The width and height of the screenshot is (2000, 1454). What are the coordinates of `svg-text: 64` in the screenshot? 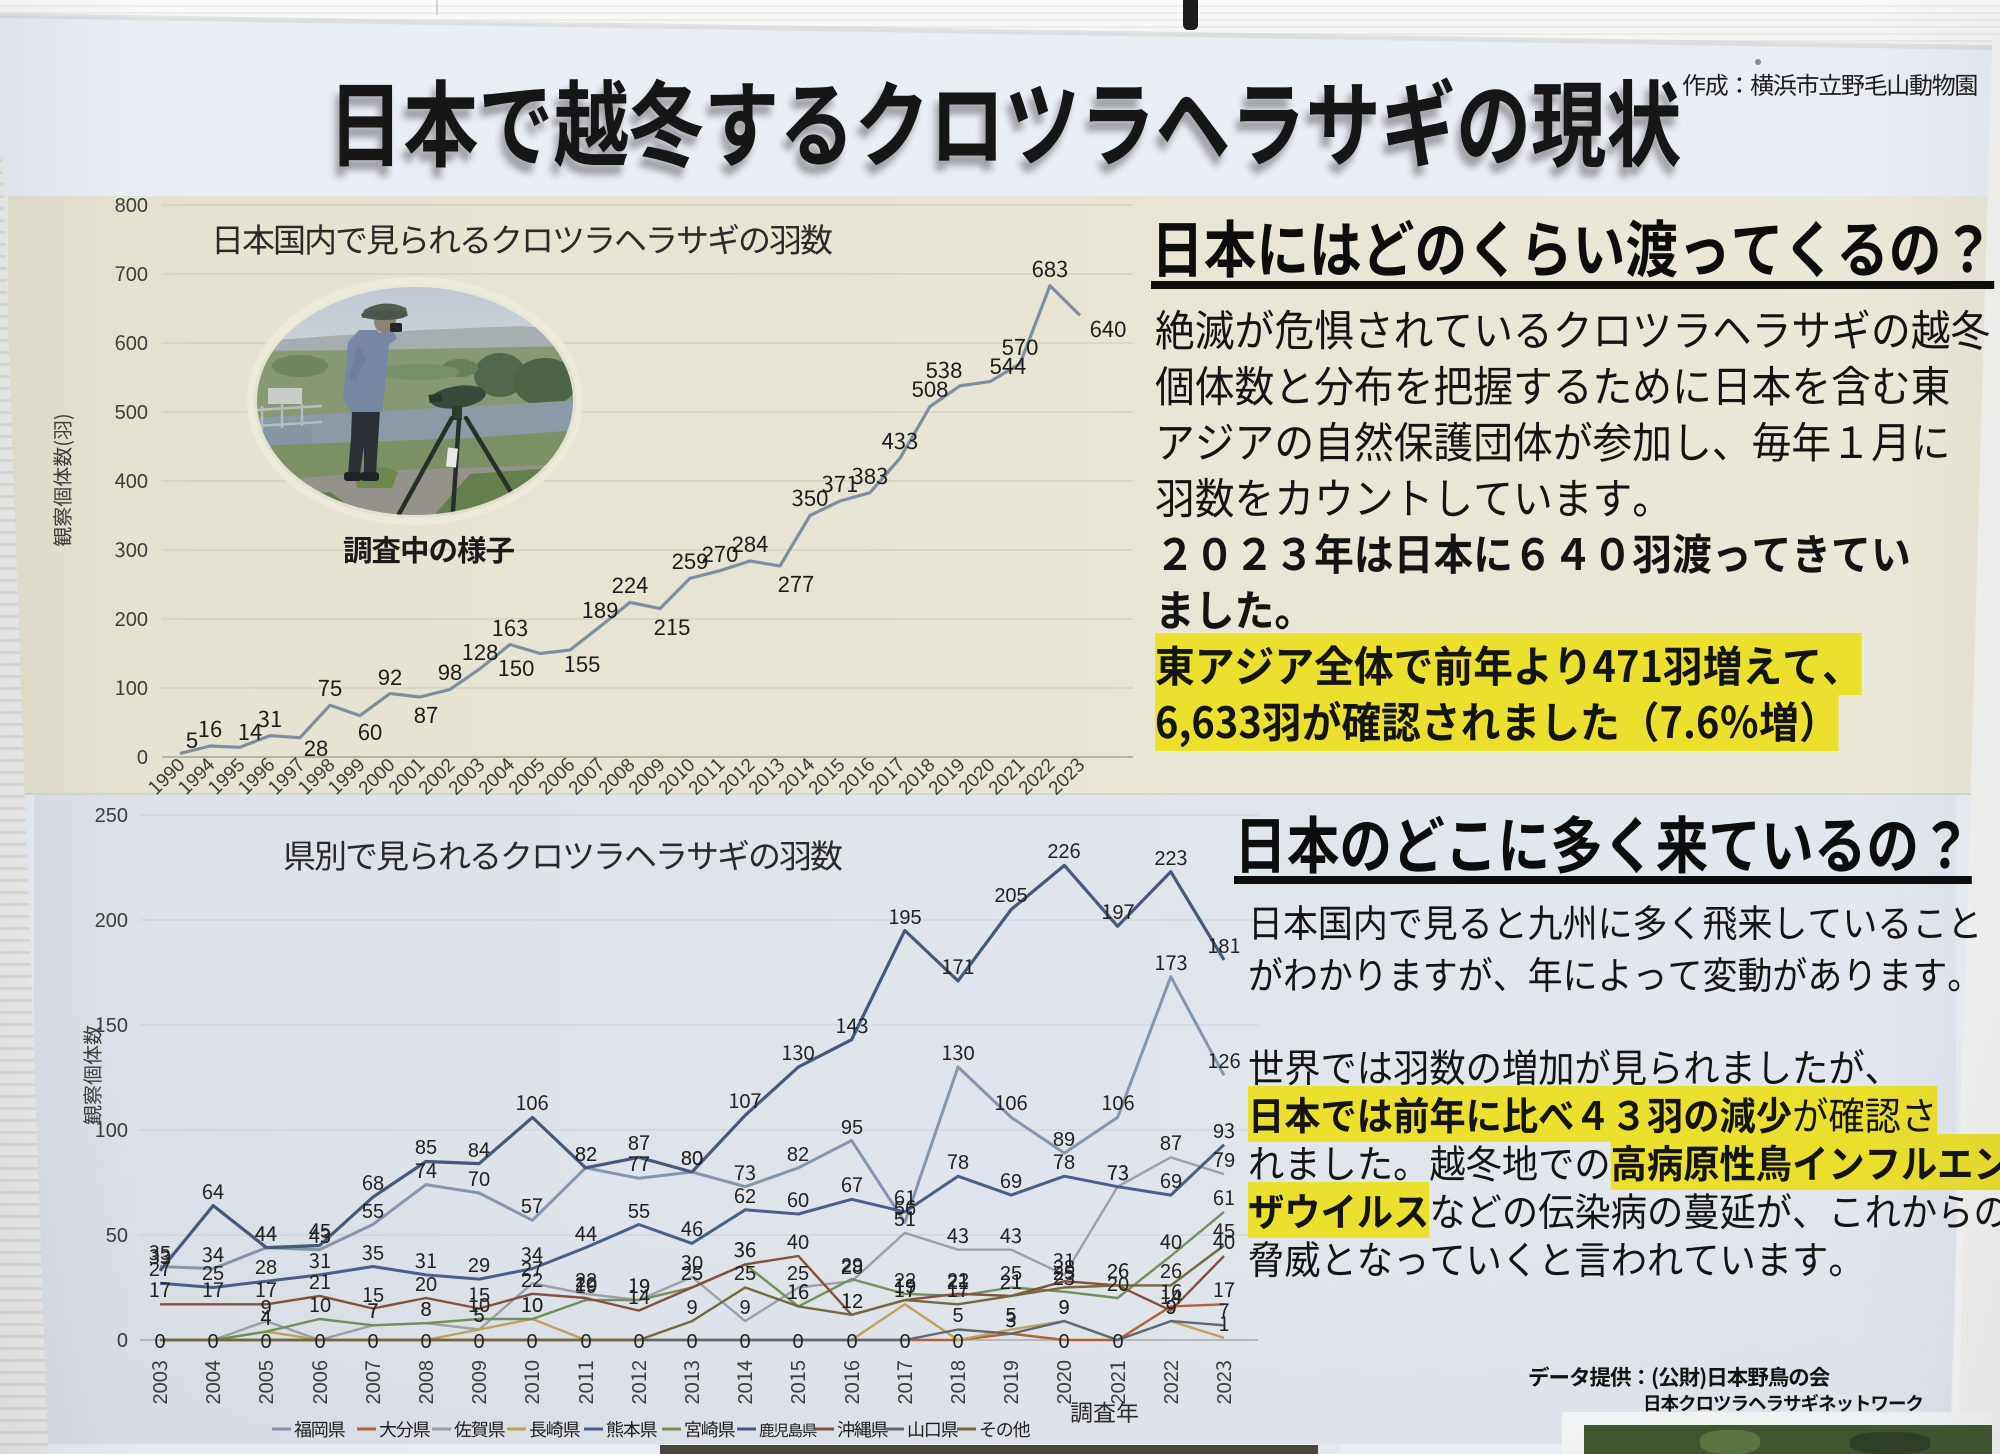 It's located at (213, 1190).